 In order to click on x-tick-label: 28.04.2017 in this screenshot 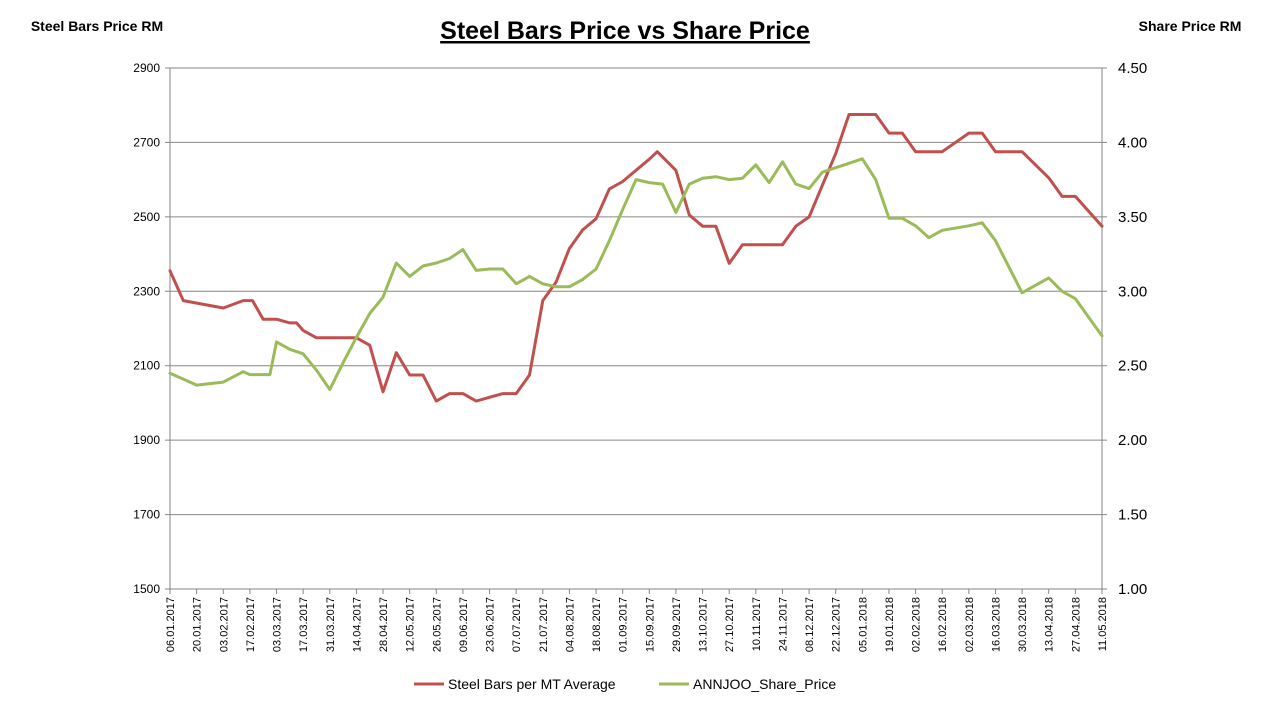, I will do `click(384, 624)`.